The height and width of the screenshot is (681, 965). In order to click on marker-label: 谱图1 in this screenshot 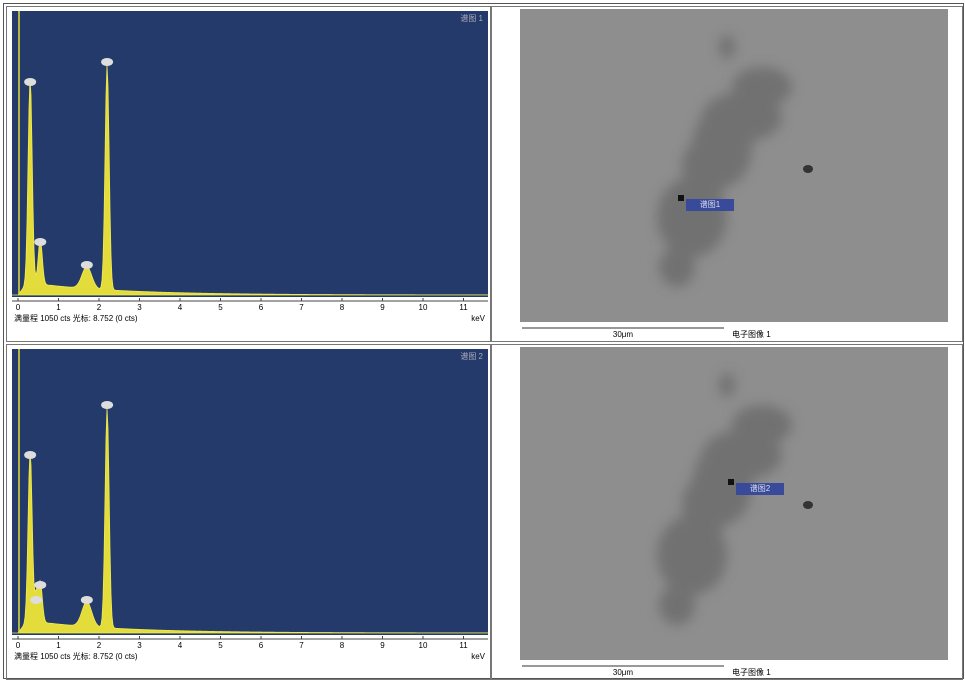, I will do `click(710, 204)`.